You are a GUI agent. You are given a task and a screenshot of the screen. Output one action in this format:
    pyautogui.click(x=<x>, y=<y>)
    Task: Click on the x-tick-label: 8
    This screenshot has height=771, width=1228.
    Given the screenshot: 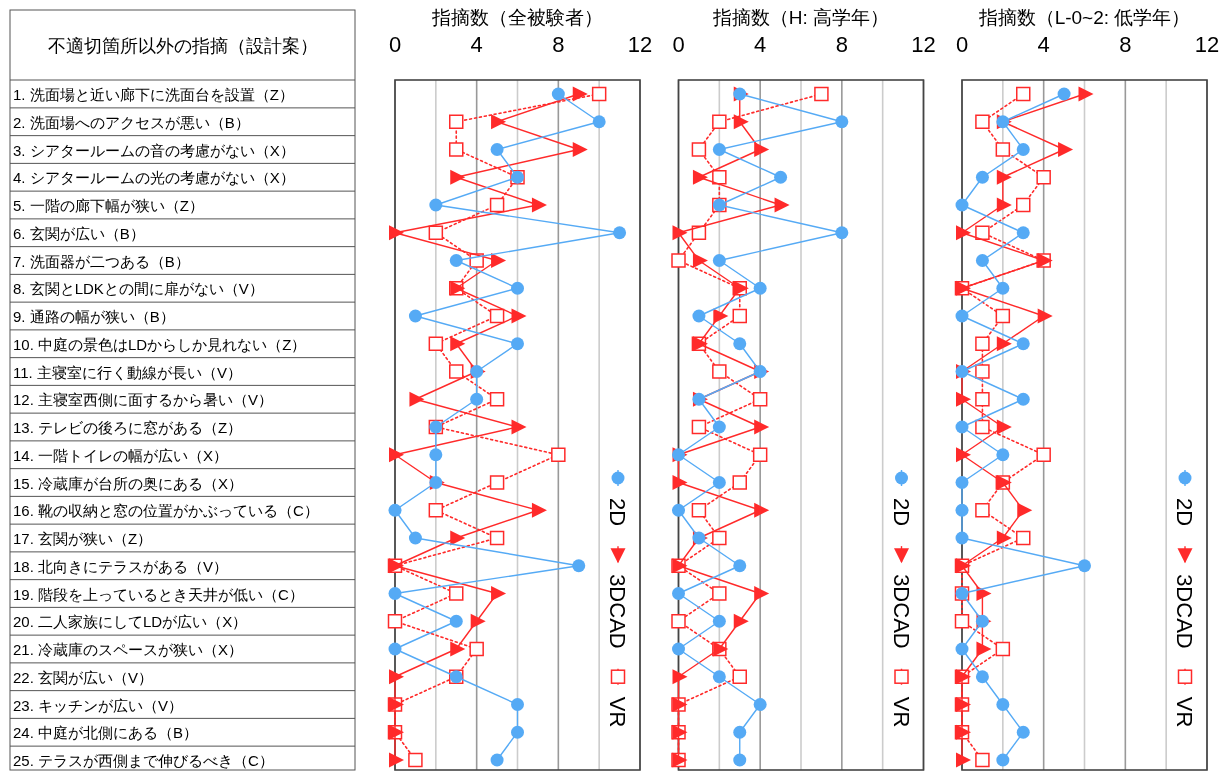 What is the action you would take?
    pyautogui.click(x=841, y=44)
    